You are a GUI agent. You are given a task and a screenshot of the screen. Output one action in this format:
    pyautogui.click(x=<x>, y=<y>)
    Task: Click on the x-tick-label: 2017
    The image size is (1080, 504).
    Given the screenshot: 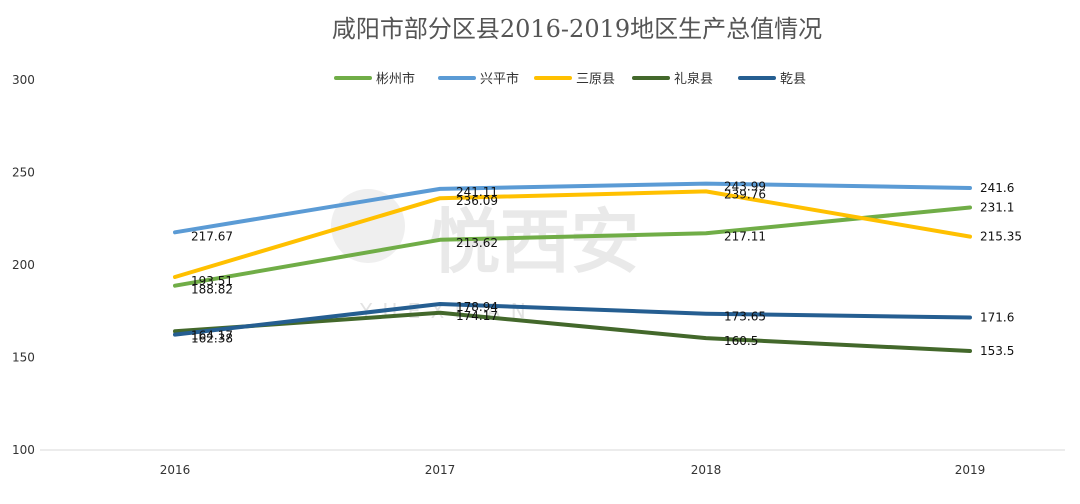 What is the action you would take?
    pyautogui.click(x=440, y=470)
    